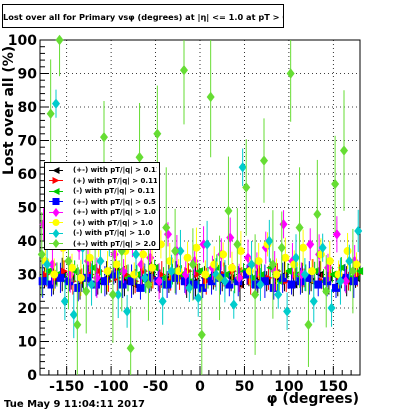  What do you see at coordinates (9, 110) in the screenshot?
I see `y-axis-label: Lost over all (%)` at bounding box center [9, 110].